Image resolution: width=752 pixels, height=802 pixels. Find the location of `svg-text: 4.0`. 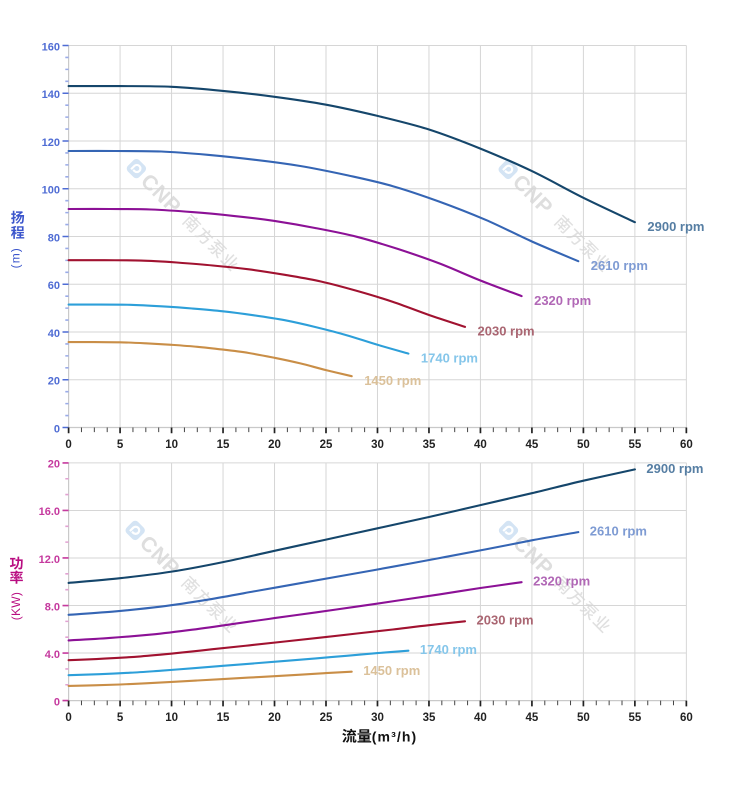

svg-text: 4.0 is located at coordinates (52, 655).